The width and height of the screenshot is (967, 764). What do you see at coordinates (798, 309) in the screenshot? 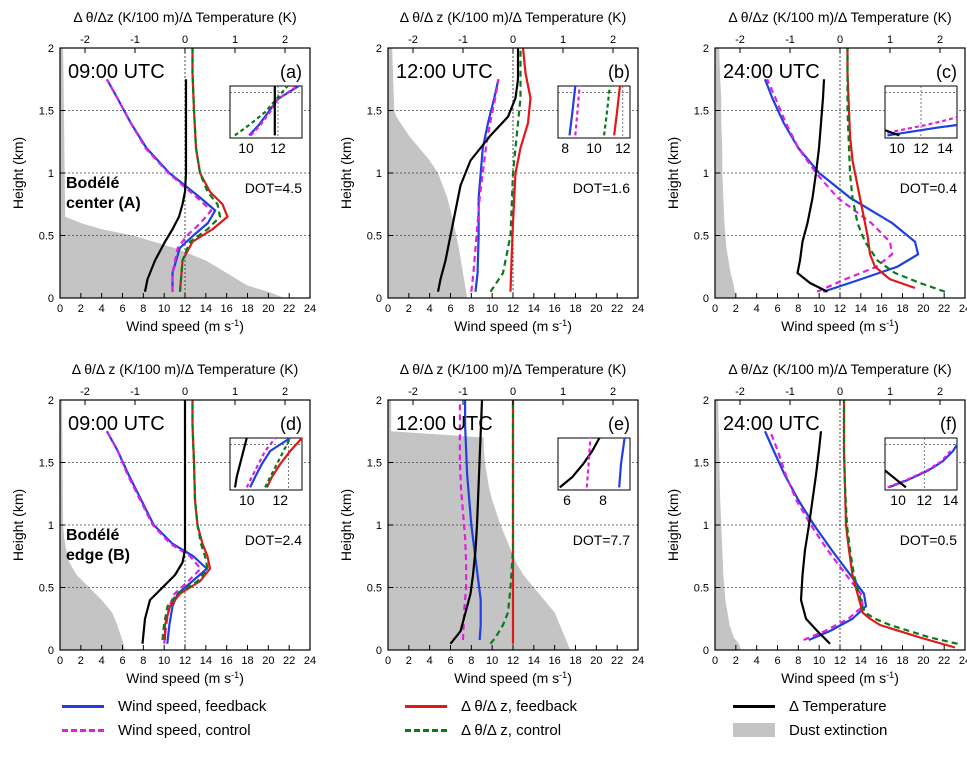
I see `x-tick-label: 8` at bounding box center [798, 309].